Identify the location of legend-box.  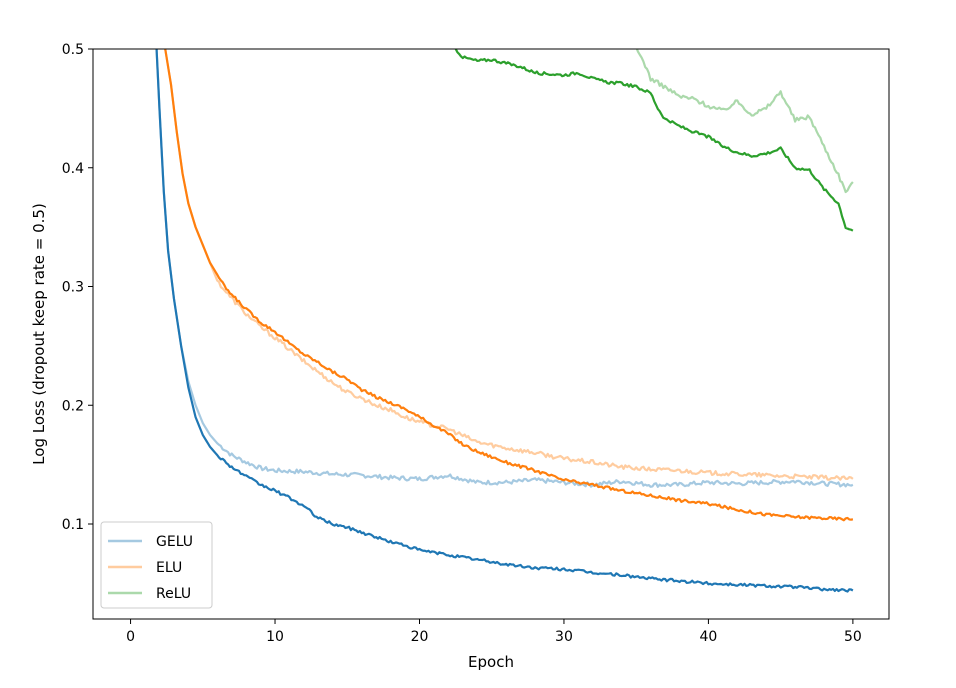
(156, 565).